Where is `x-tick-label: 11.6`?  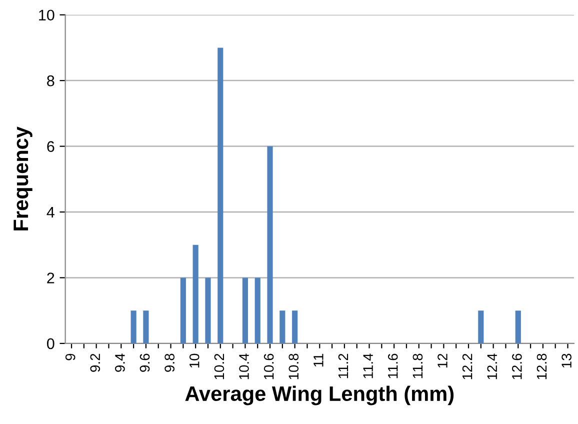 x-tick-label: 11.6 is located at coordinates (393, 366).